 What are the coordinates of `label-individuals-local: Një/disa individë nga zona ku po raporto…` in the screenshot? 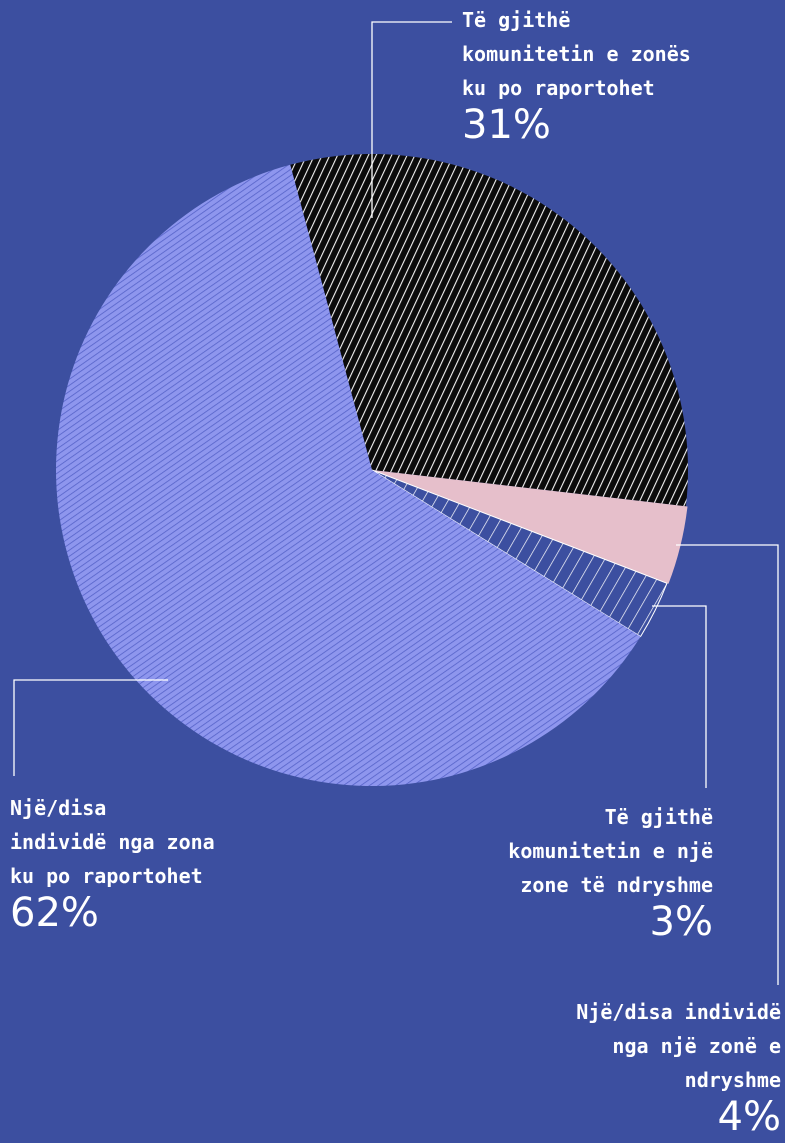 It's located at (112, 866).